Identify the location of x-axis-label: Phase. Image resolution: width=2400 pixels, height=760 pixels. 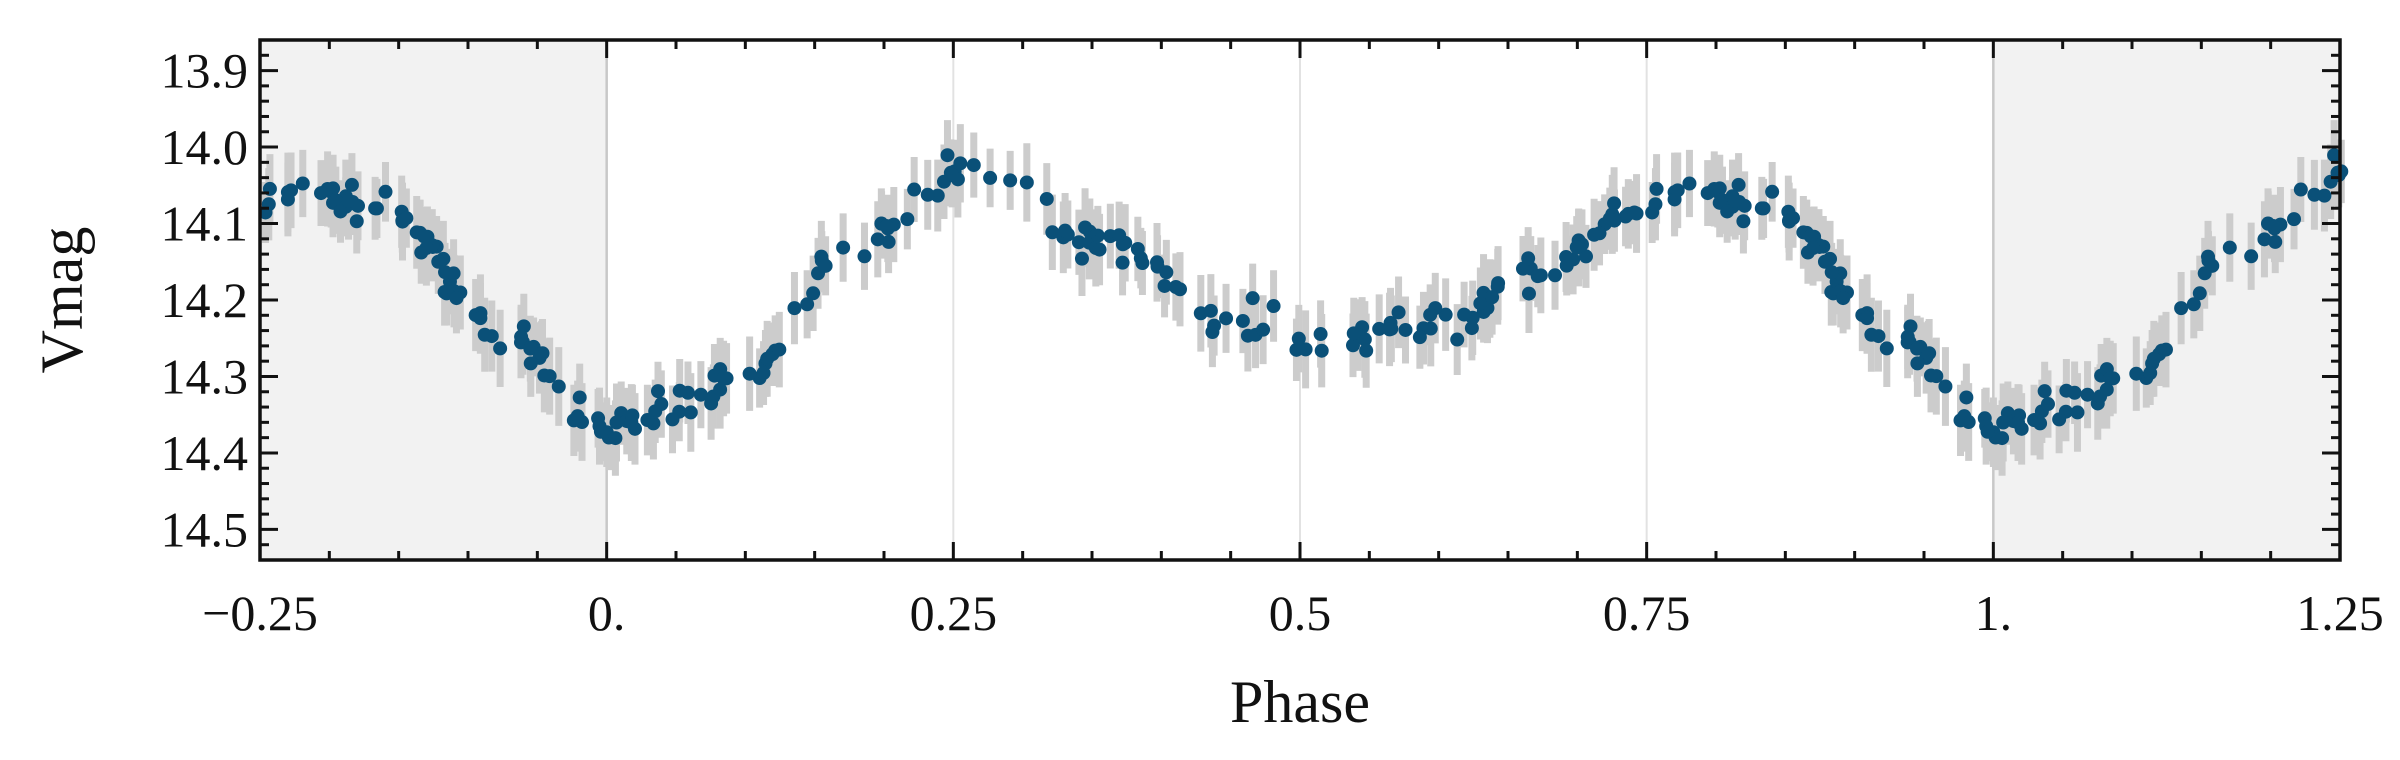
(1300, 702).